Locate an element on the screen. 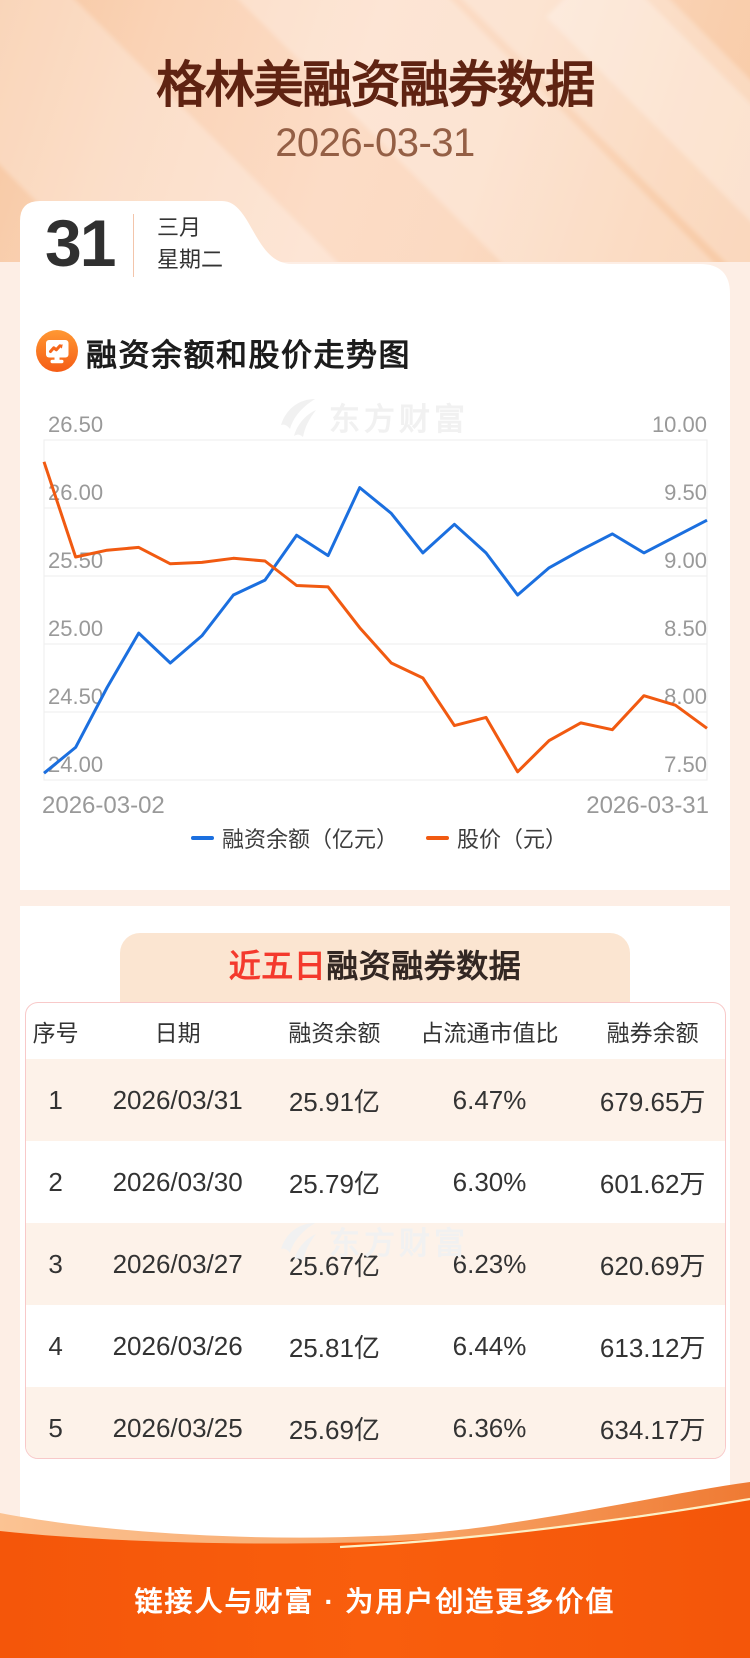  svg-text: 25.00 is located at coordinates (75, 628).